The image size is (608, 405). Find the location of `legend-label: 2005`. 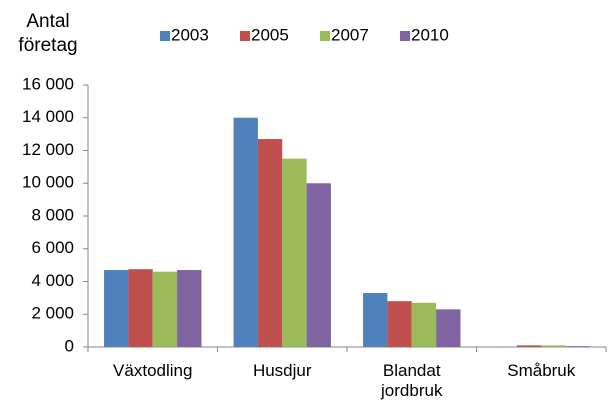

legend-label: 2005 is located at coordinates (270, 34).